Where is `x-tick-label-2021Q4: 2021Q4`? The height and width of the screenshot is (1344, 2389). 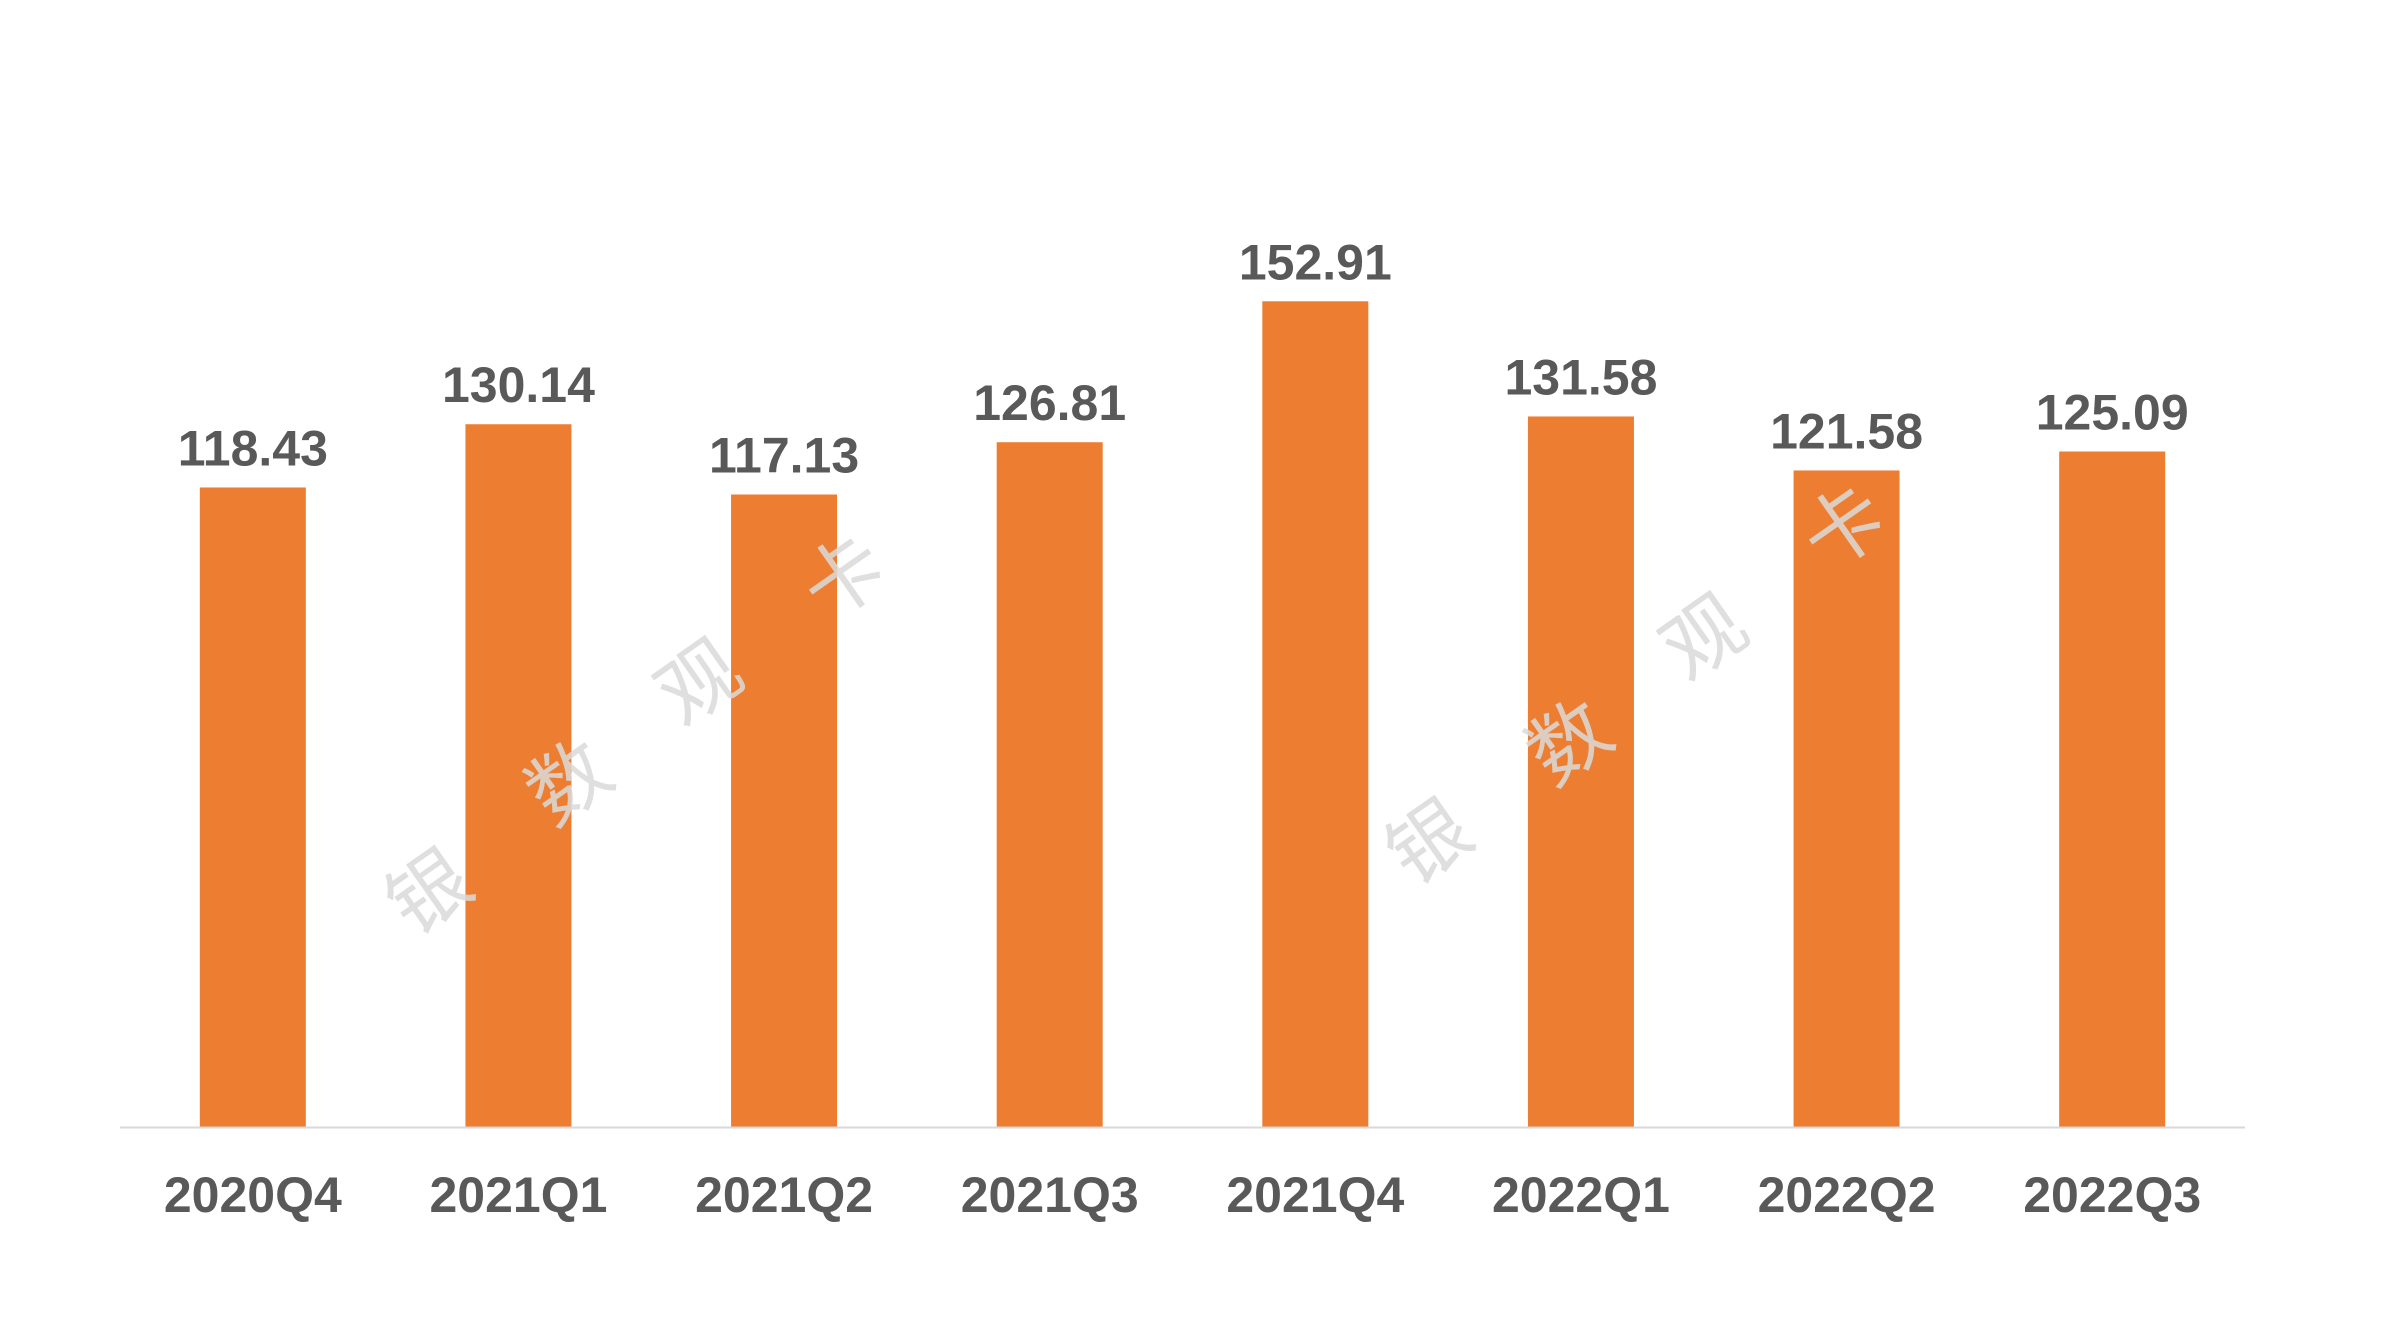
x-tick-label-2021Q4: 2021Q4 is located at coordinates (1315, 1195).